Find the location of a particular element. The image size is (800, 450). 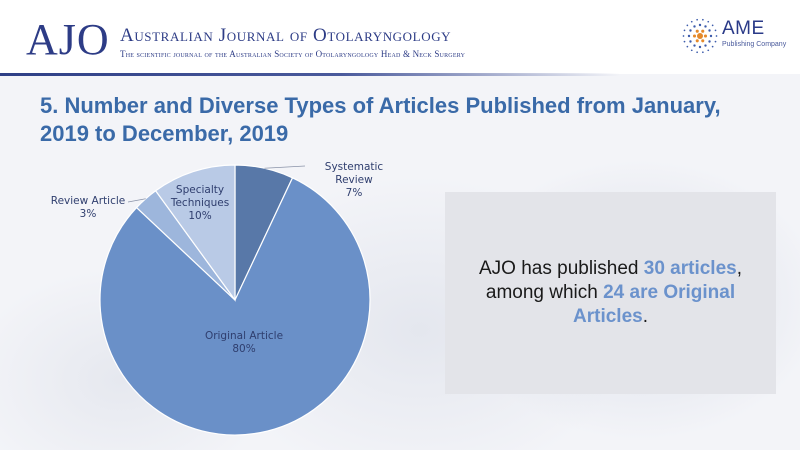

pie-category-label: Specialty is located at coordinates (200, 190).